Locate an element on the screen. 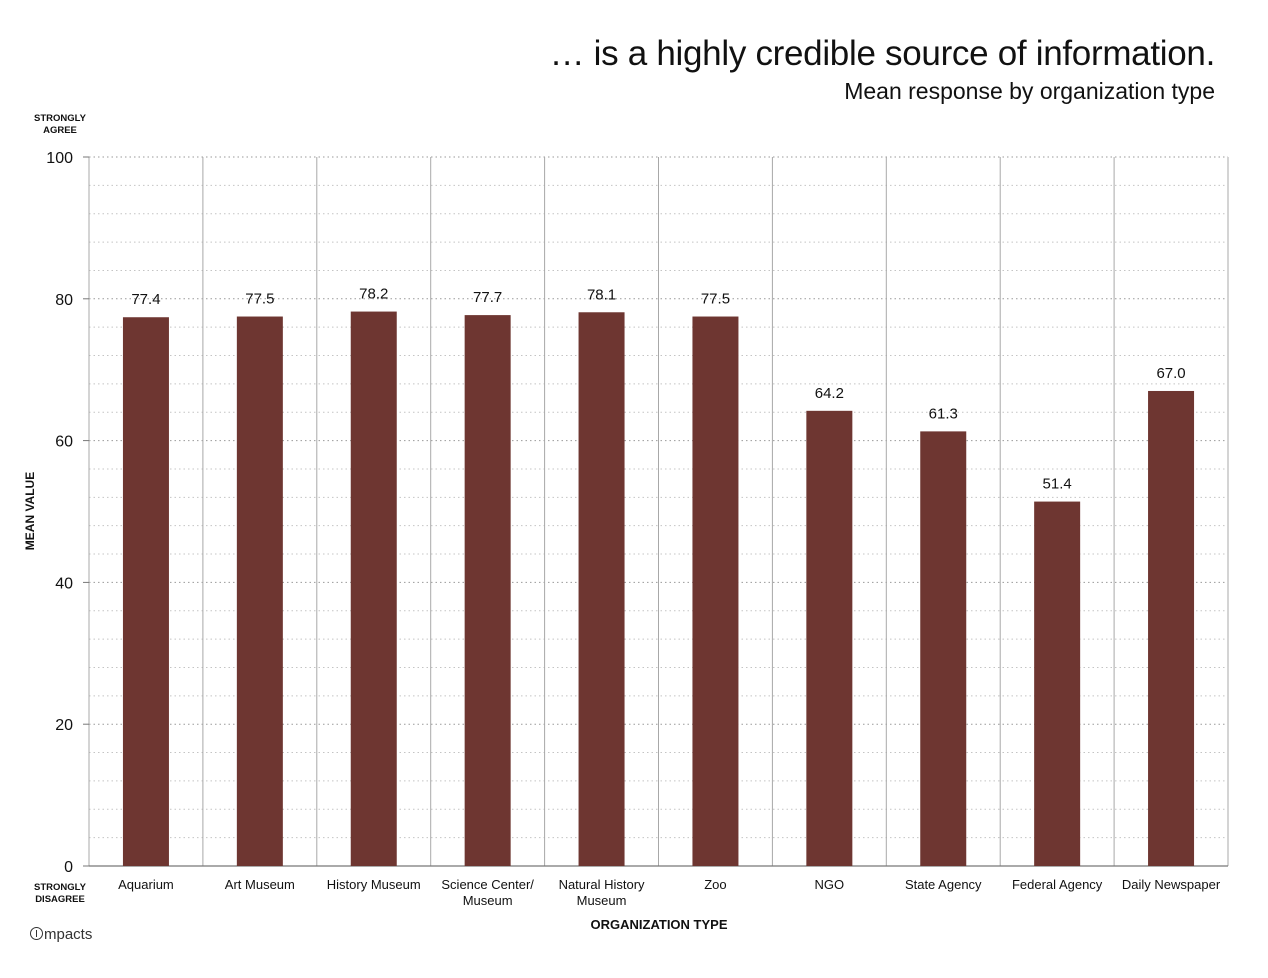 Image resolution: width=1268 pixels, height=978 pixels. brand-mark-icon is located at coordinates (36, 933).